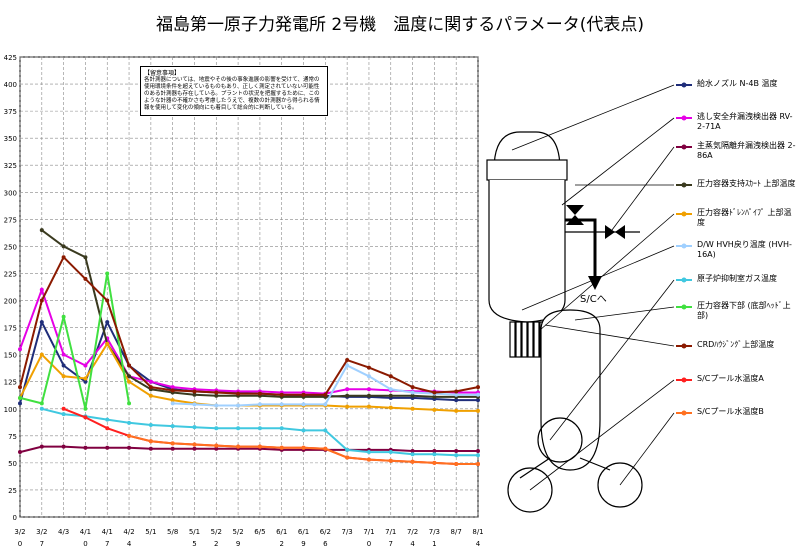 The width and height of the screenshot is (800, 556). Describe the element at coordinates (736, 344) in the screenshot. I see `legend-item: CRDﾊｳｼﾞﾝｸﾞ上部温度` at that location.